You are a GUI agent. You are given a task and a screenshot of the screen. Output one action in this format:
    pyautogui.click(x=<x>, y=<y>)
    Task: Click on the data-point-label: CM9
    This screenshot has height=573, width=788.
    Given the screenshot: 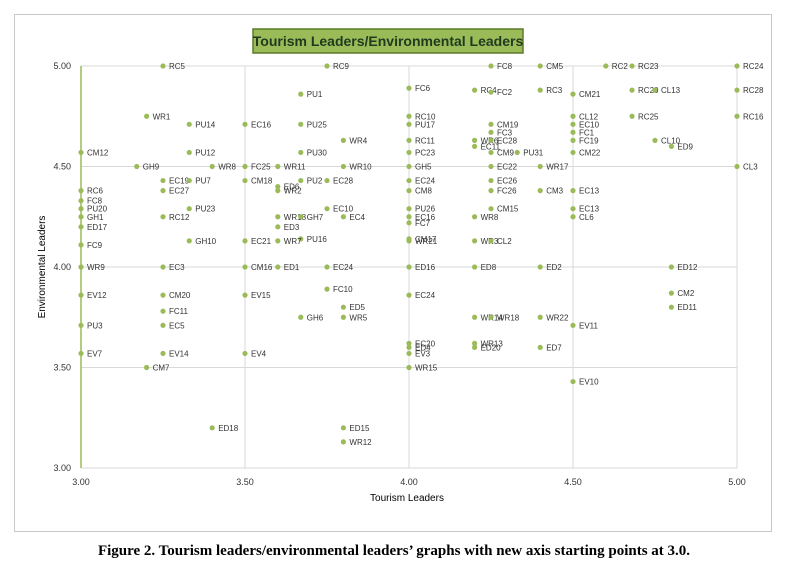 What is the action you would take?
    pyautogui.click(x=505, y=152)
    